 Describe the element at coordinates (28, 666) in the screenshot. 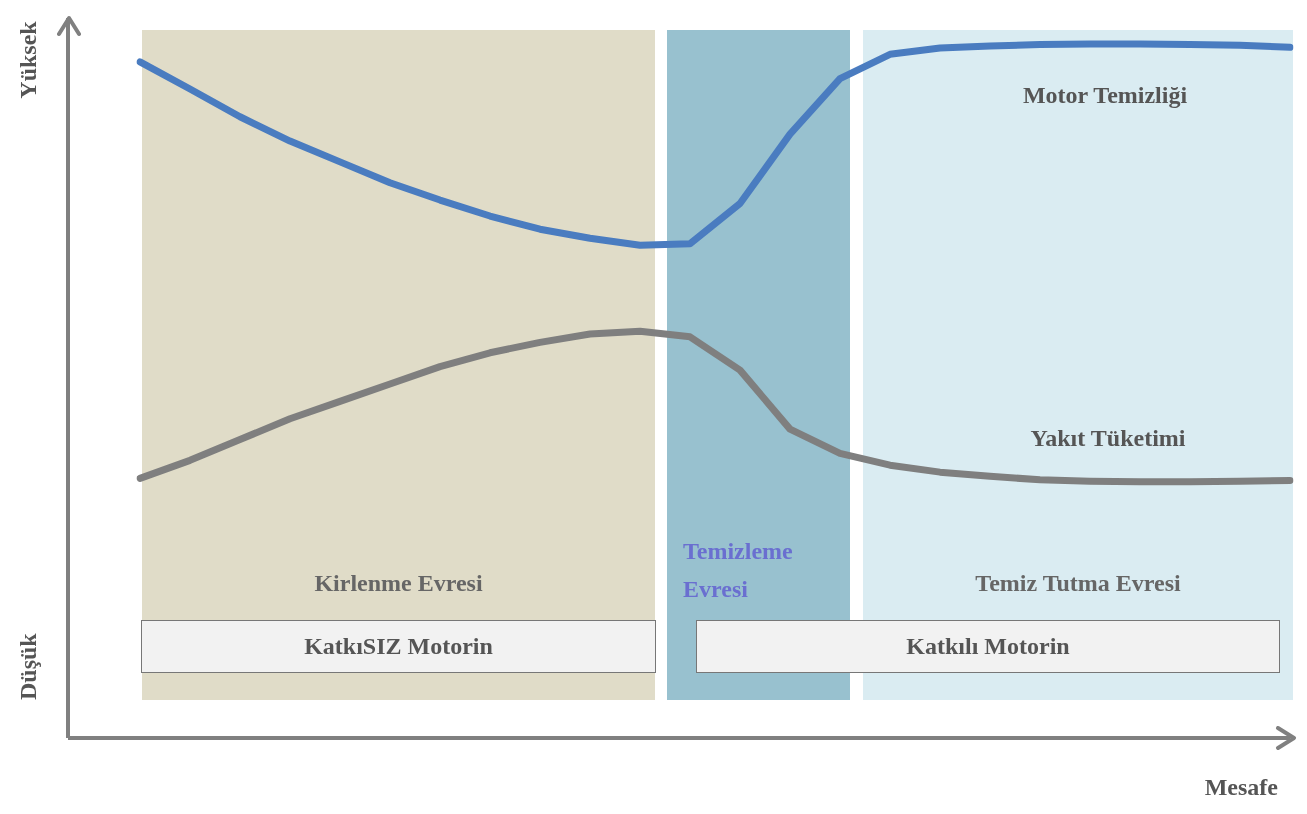

I see `text: Düşük` at that location.